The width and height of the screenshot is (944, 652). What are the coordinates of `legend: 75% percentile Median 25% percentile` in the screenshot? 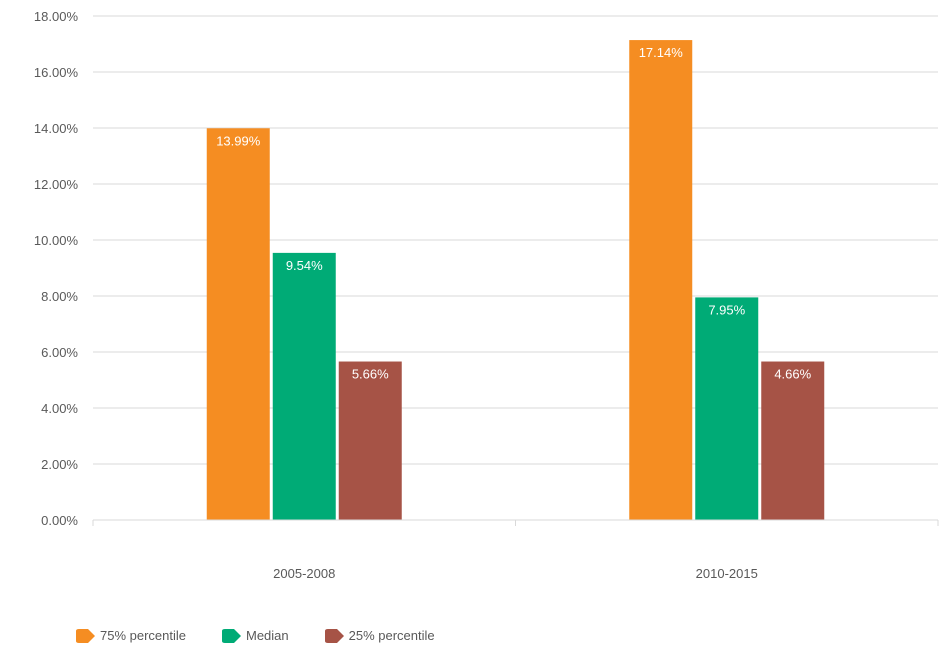 It's located at (271, 635).